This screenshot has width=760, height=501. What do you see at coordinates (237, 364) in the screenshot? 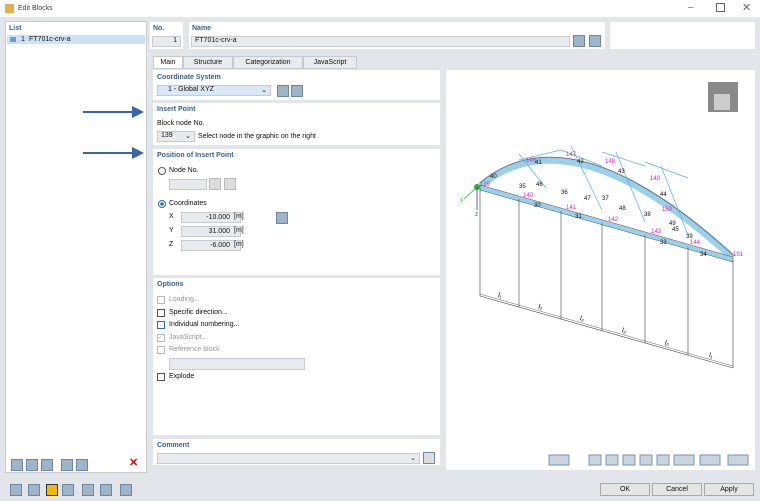
I see `reference-field` at bounding box center [237, 364].